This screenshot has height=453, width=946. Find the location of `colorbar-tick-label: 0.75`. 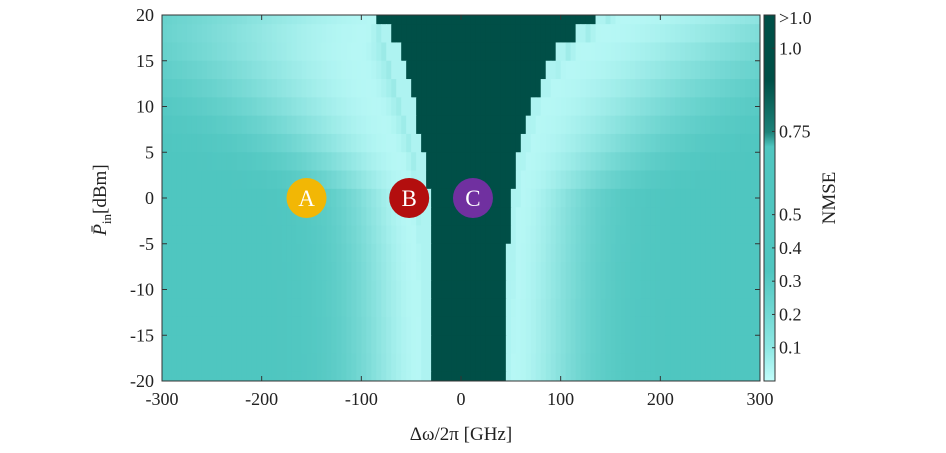

colorbar-tick-label: 0.75 is located at coordinates (795, 131).